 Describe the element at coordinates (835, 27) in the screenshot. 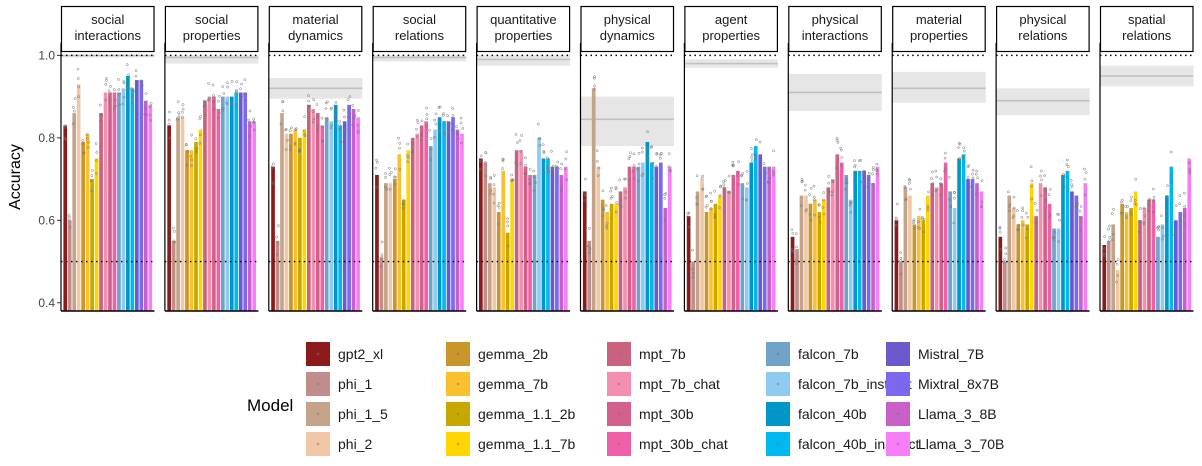

I see `facet-title: physical interactions` at that location.